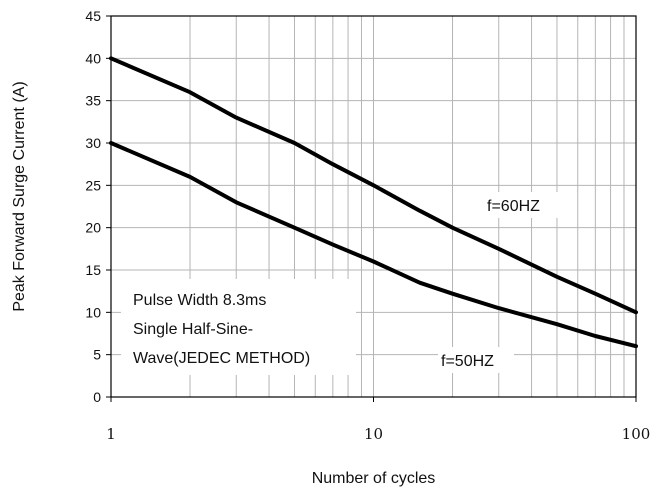  What do you see at coordinates (97, 397) in the screenshot?
I see `y-tick-label: 0` at bounding box center [97, 397].